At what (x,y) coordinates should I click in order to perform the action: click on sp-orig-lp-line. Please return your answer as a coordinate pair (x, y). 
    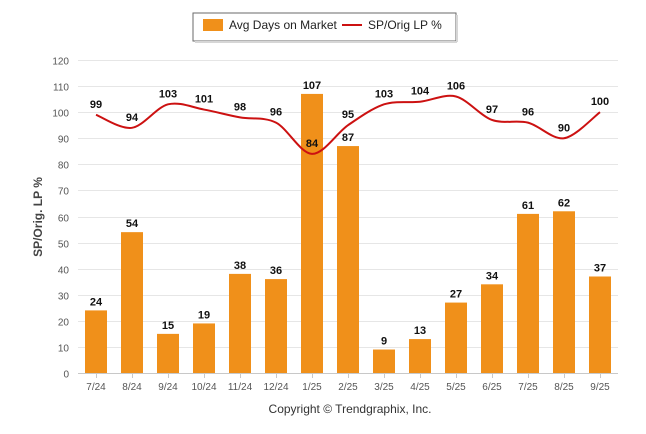
    Looking at the image, I should click on (348, 124).